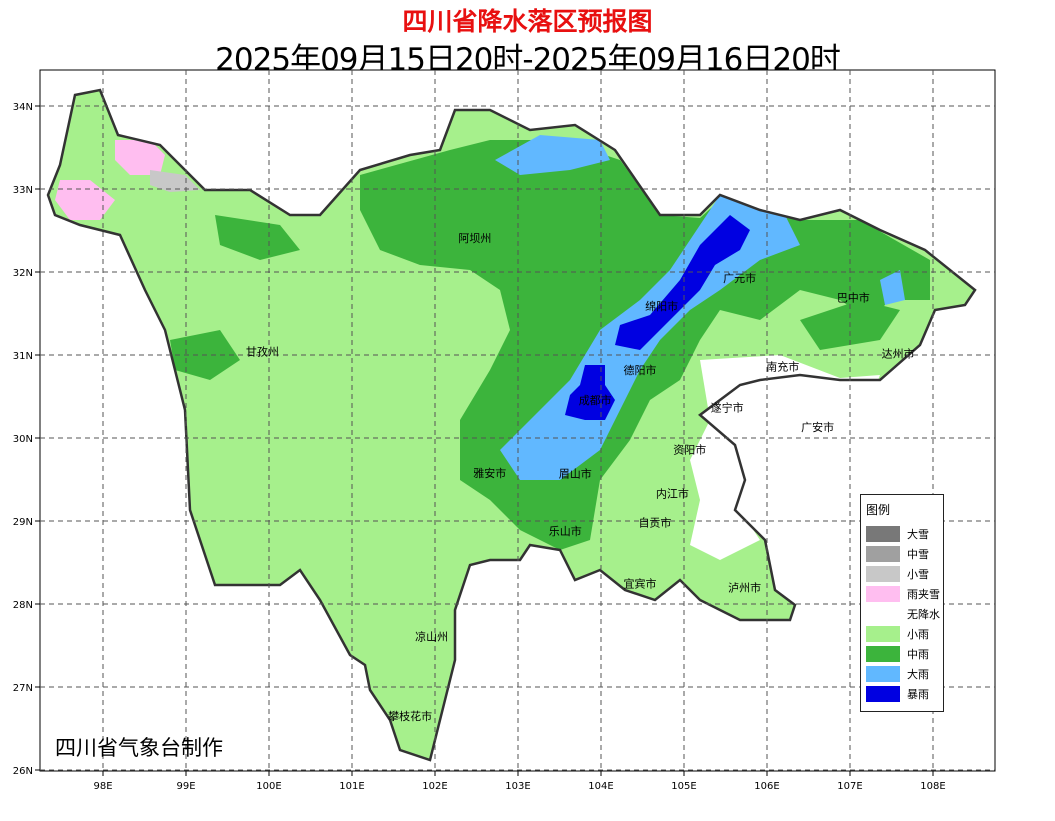 This screenshot has width=1055, height=821. I want to click on legend-item: 大雪, so click(904, 534).